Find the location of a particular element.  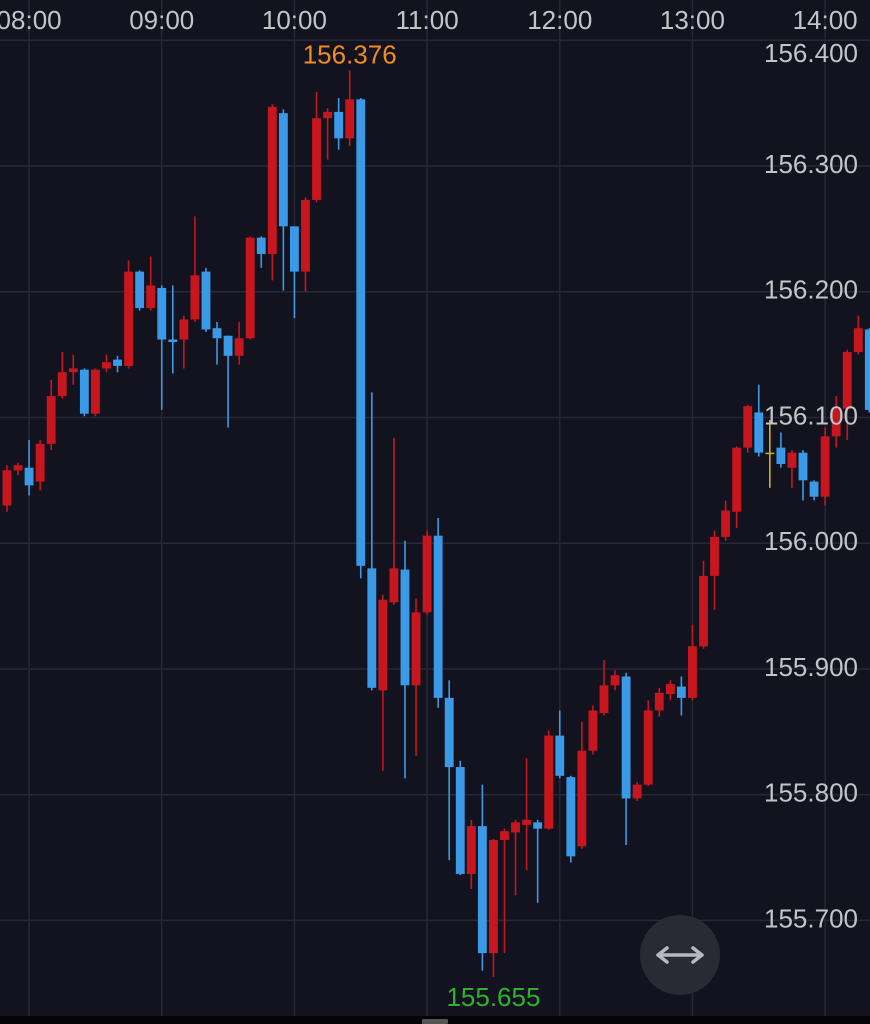

y-tick-label: 156.100 is located at coordinates (811, 415).